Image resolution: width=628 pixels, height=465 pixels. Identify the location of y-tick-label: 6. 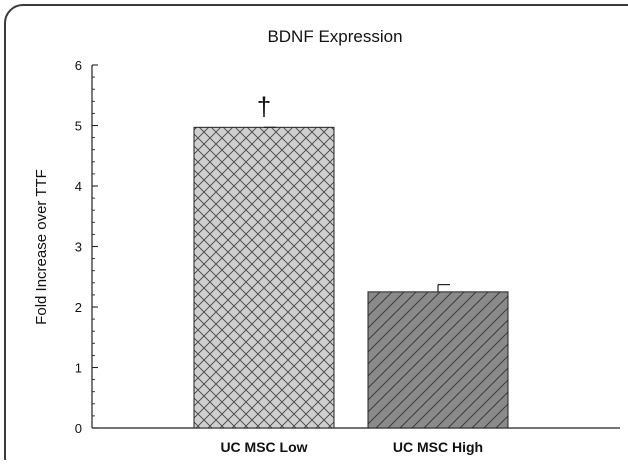
(78, 65).